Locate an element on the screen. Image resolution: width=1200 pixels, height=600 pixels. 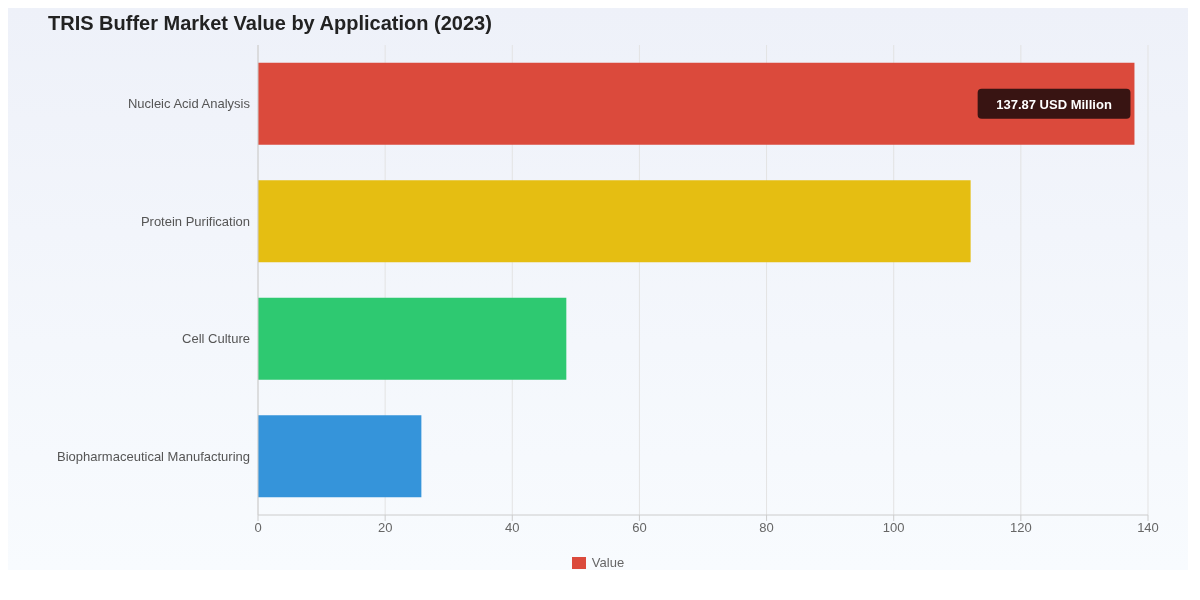
annotation: 137.87 USD Million is located at coordinates (1054, 104).